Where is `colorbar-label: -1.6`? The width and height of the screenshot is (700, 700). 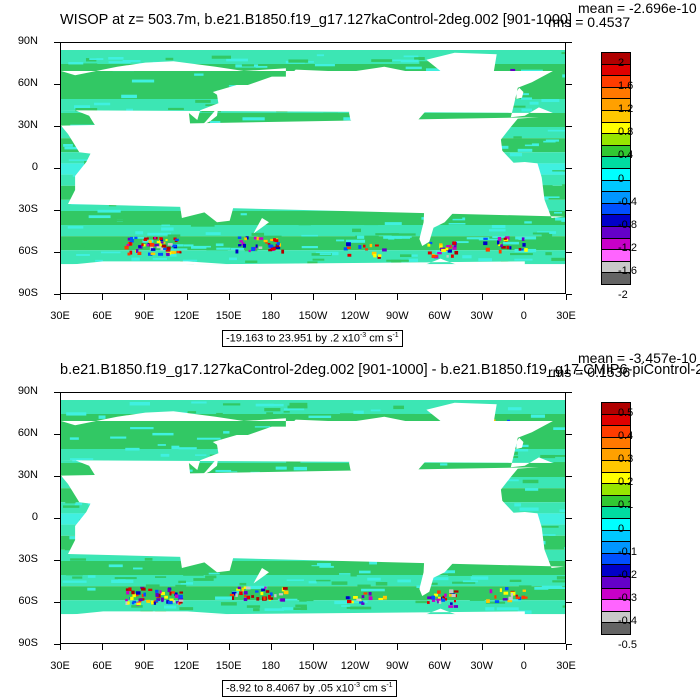
colorbar-label: -1.6 is located at coordinates (627, 271).